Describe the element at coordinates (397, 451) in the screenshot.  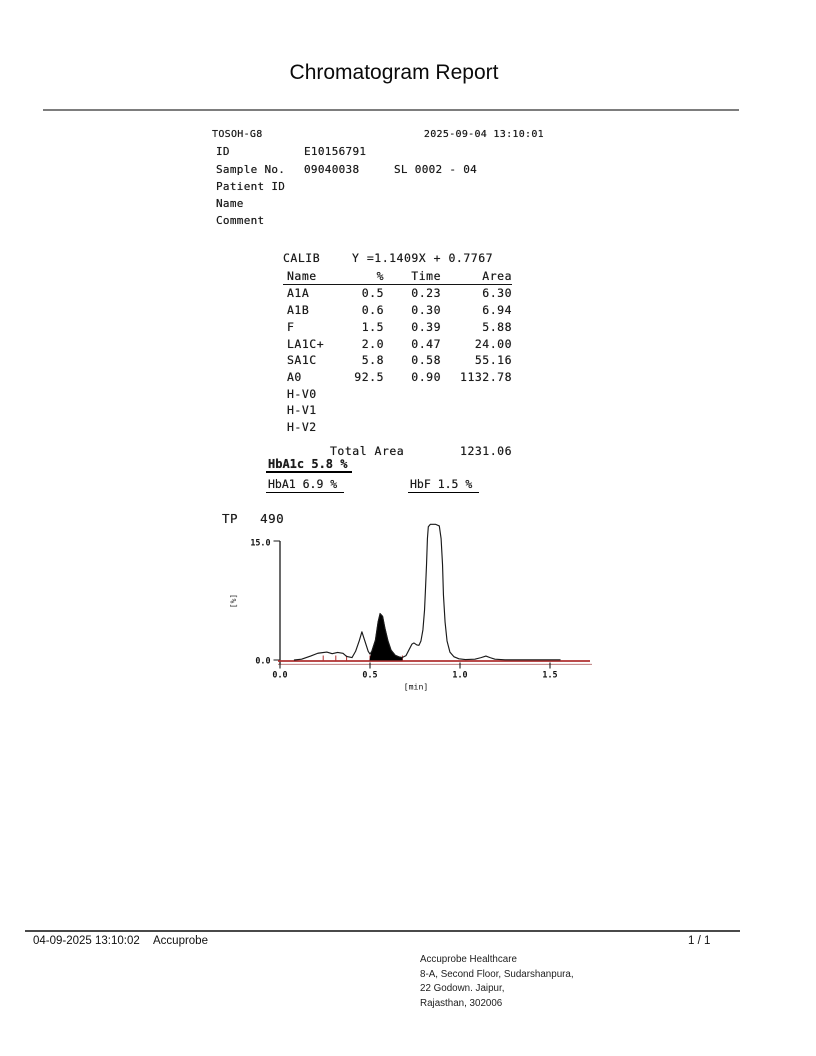
I see `total-area-row: Total Area 1231.06` at that location.